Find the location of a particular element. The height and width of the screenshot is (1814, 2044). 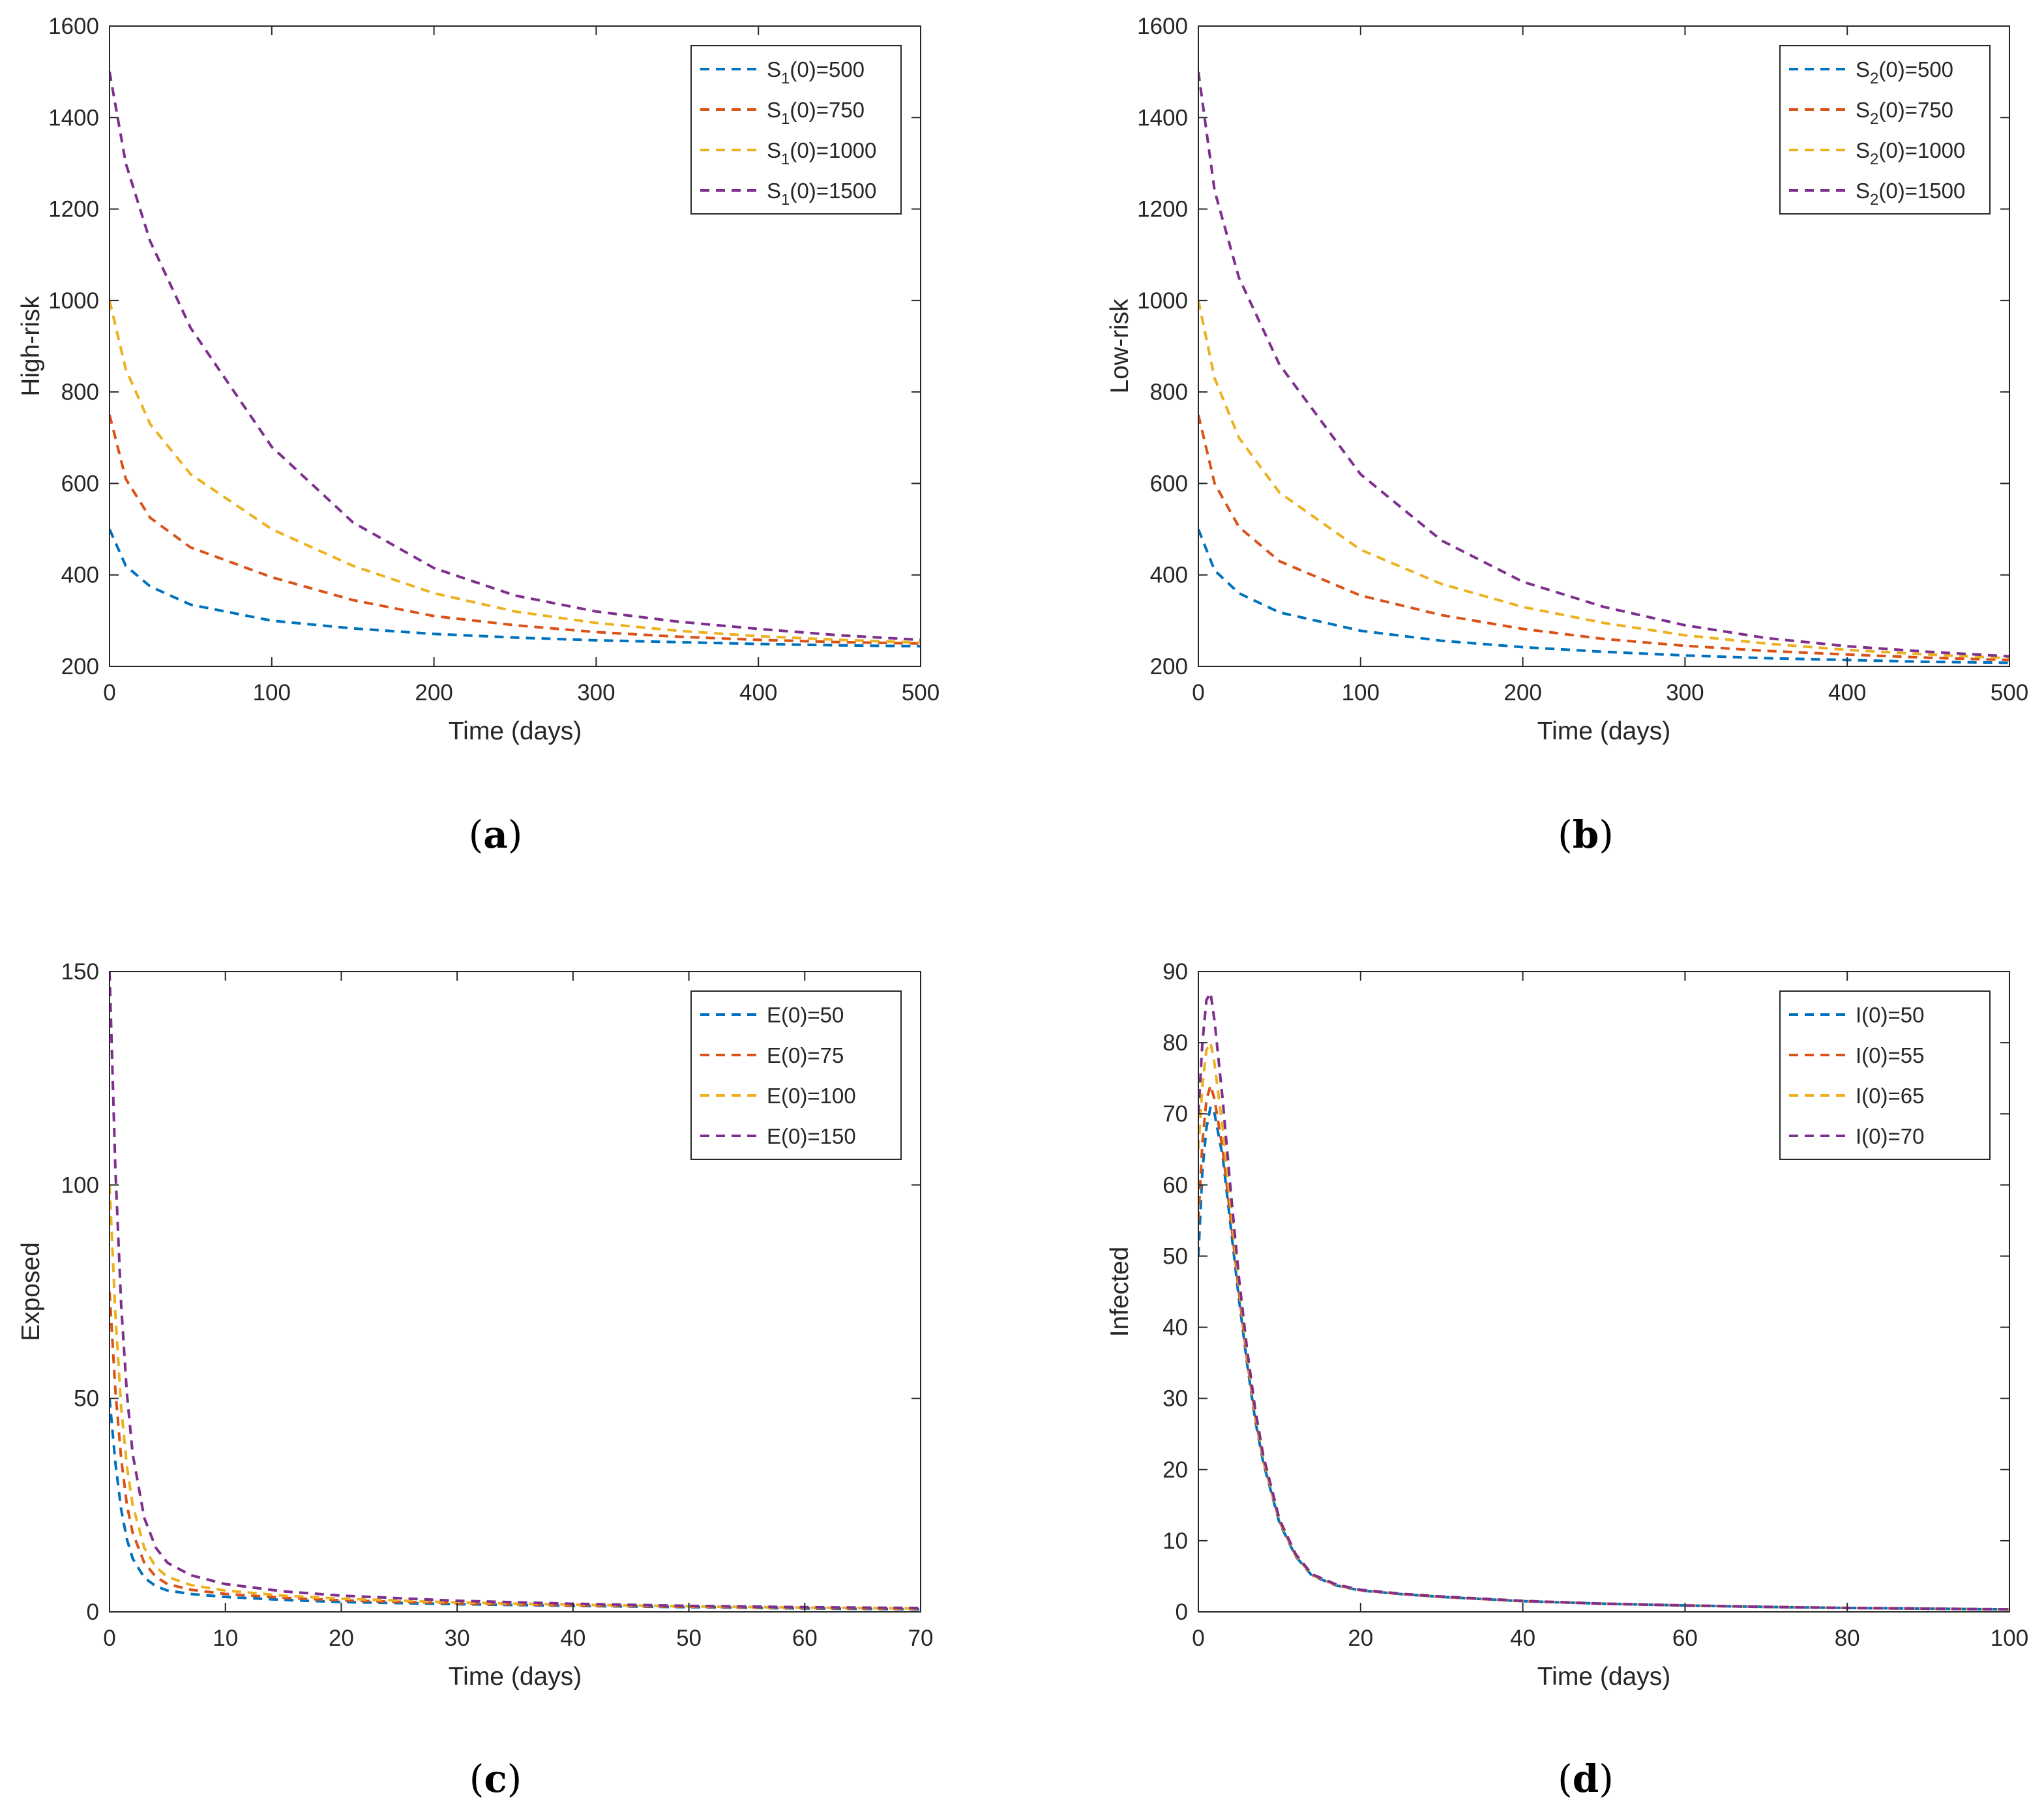

y-tick-label: 150 is located at coordinates (80, 972).